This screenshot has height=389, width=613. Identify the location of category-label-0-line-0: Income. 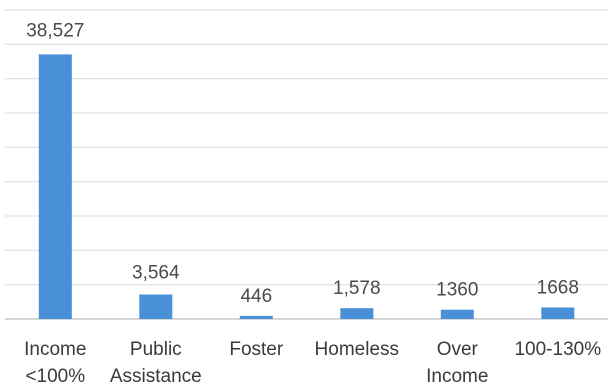
(55, 349).